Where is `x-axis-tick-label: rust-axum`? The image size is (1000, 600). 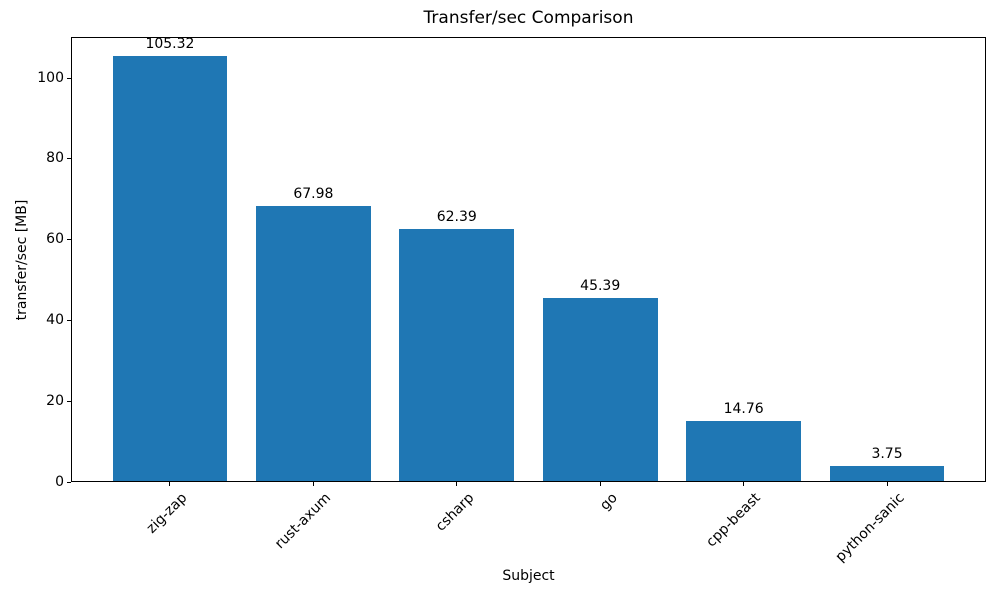 x-axis-tick-label: rust-axum is located at coordinates (302, 521).